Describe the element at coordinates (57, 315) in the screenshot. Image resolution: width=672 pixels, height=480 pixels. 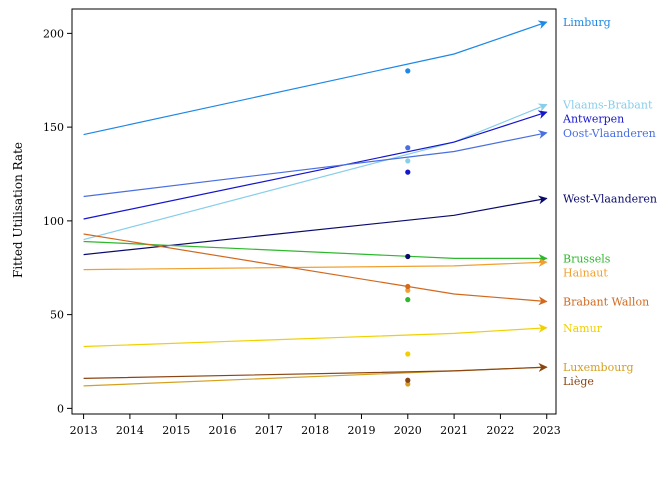
I see `y-tick-label: 50` at that location.